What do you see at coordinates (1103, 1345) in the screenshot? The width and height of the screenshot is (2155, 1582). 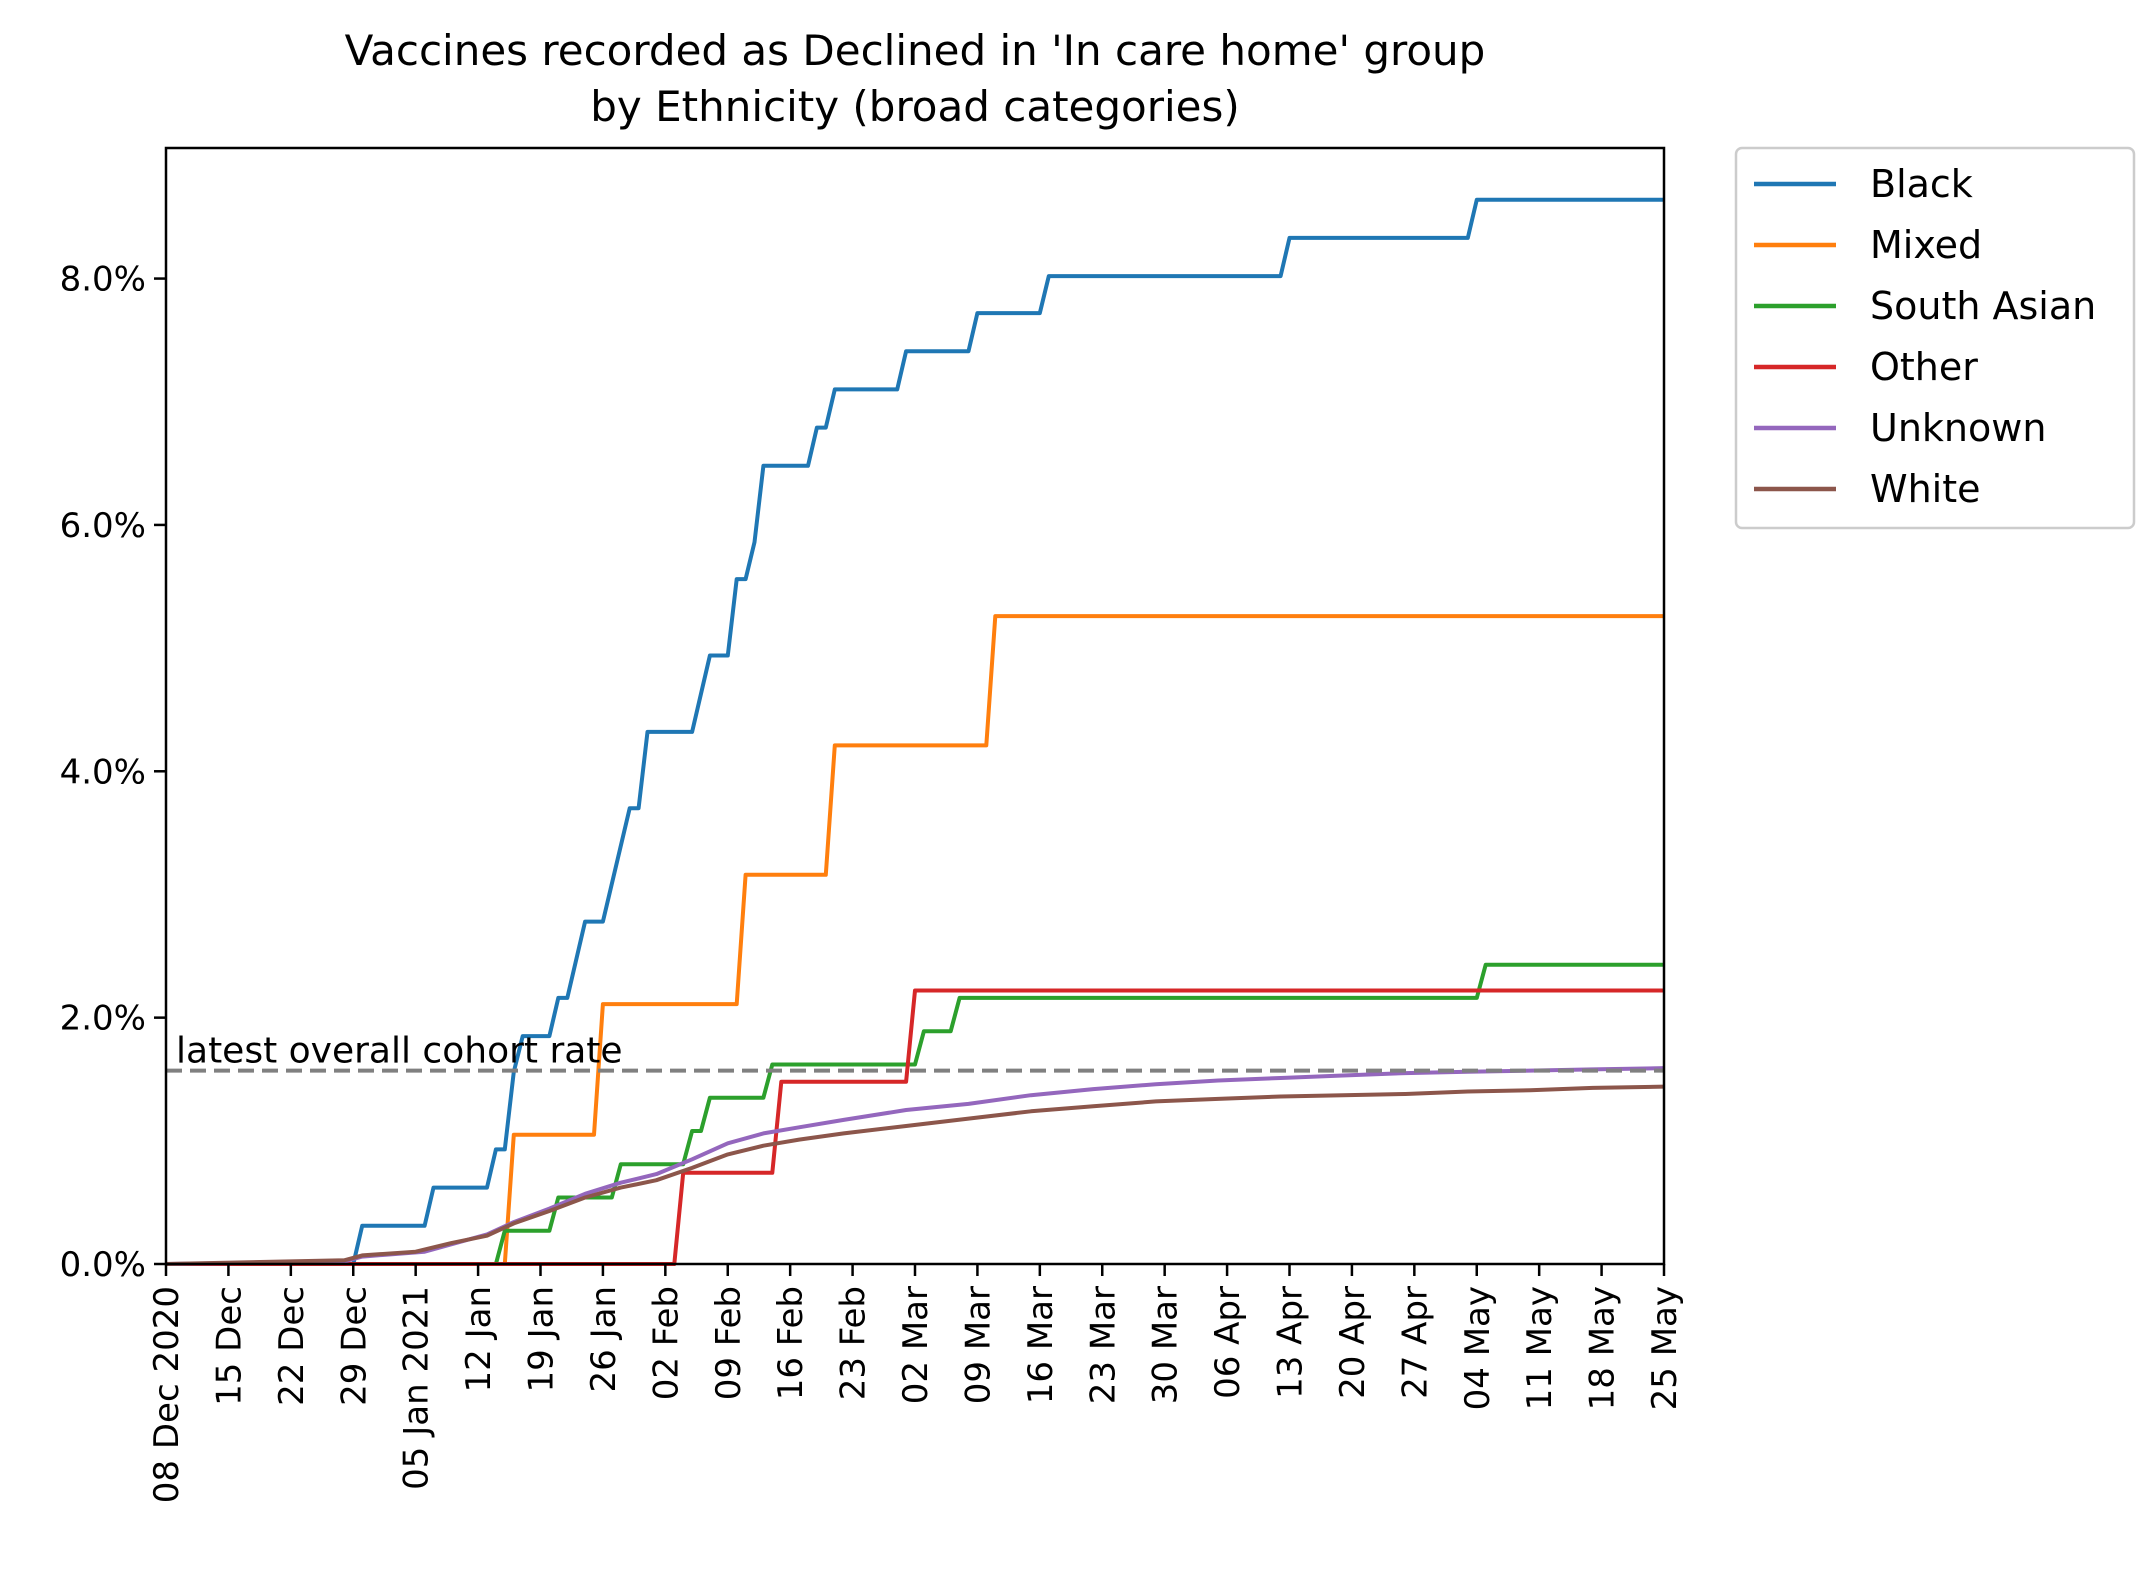 I see `x-tick-label: 23 Mar` at bounding box center [1103, 1345].